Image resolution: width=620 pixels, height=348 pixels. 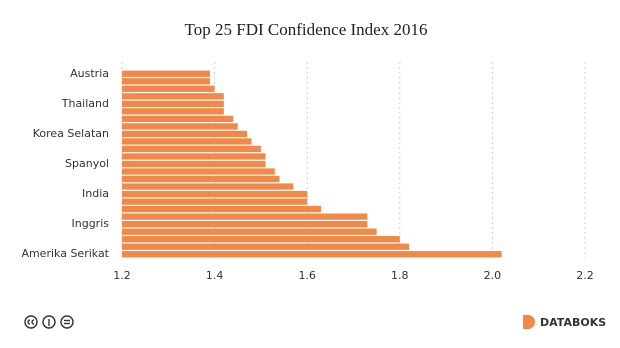 What do you see at coordinates (65, 253) in the screenshot?
I see `y-tick-label: Amerika Serikat` at bounding box center [65, 253].